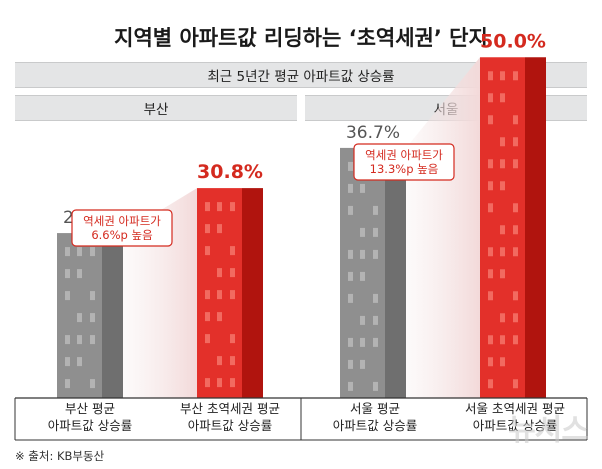 This screenshot has width=602, height=469. I want to click on category-label-line: 서울 초역세권 평균, so click(515, 408).